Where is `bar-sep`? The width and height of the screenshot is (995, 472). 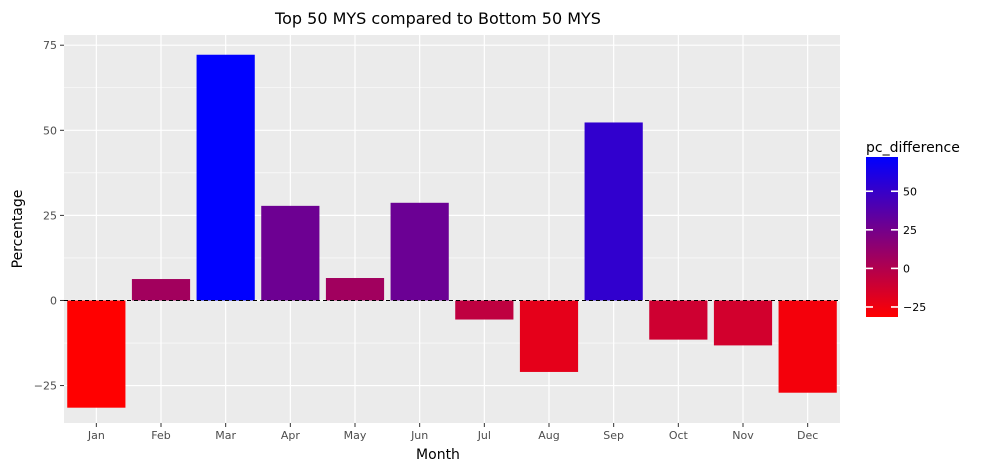 bar-sep is located at coordinates (613, 211).